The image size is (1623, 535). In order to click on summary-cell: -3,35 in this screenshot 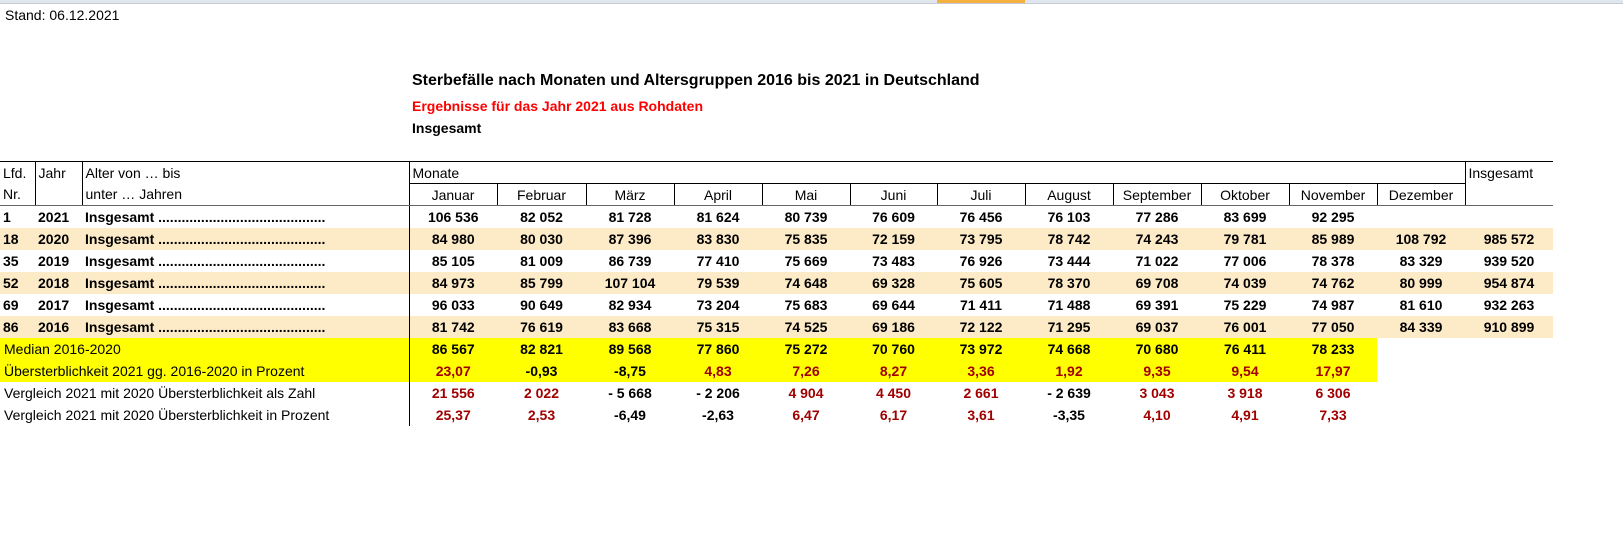, I will do `click(1069, 414)`.